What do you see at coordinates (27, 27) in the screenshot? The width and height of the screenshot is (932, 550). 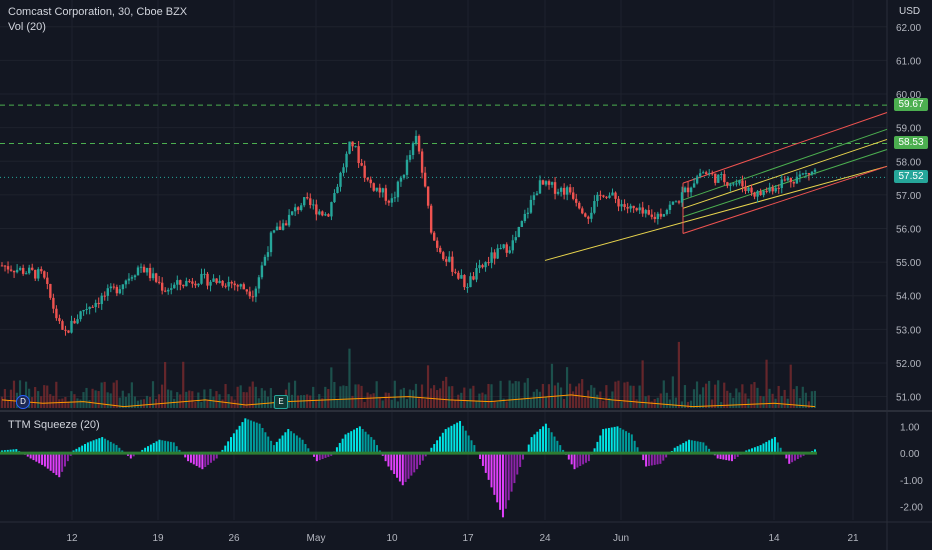 I see `volume-legend: Vol (20)` at bounding box center [27, 27].